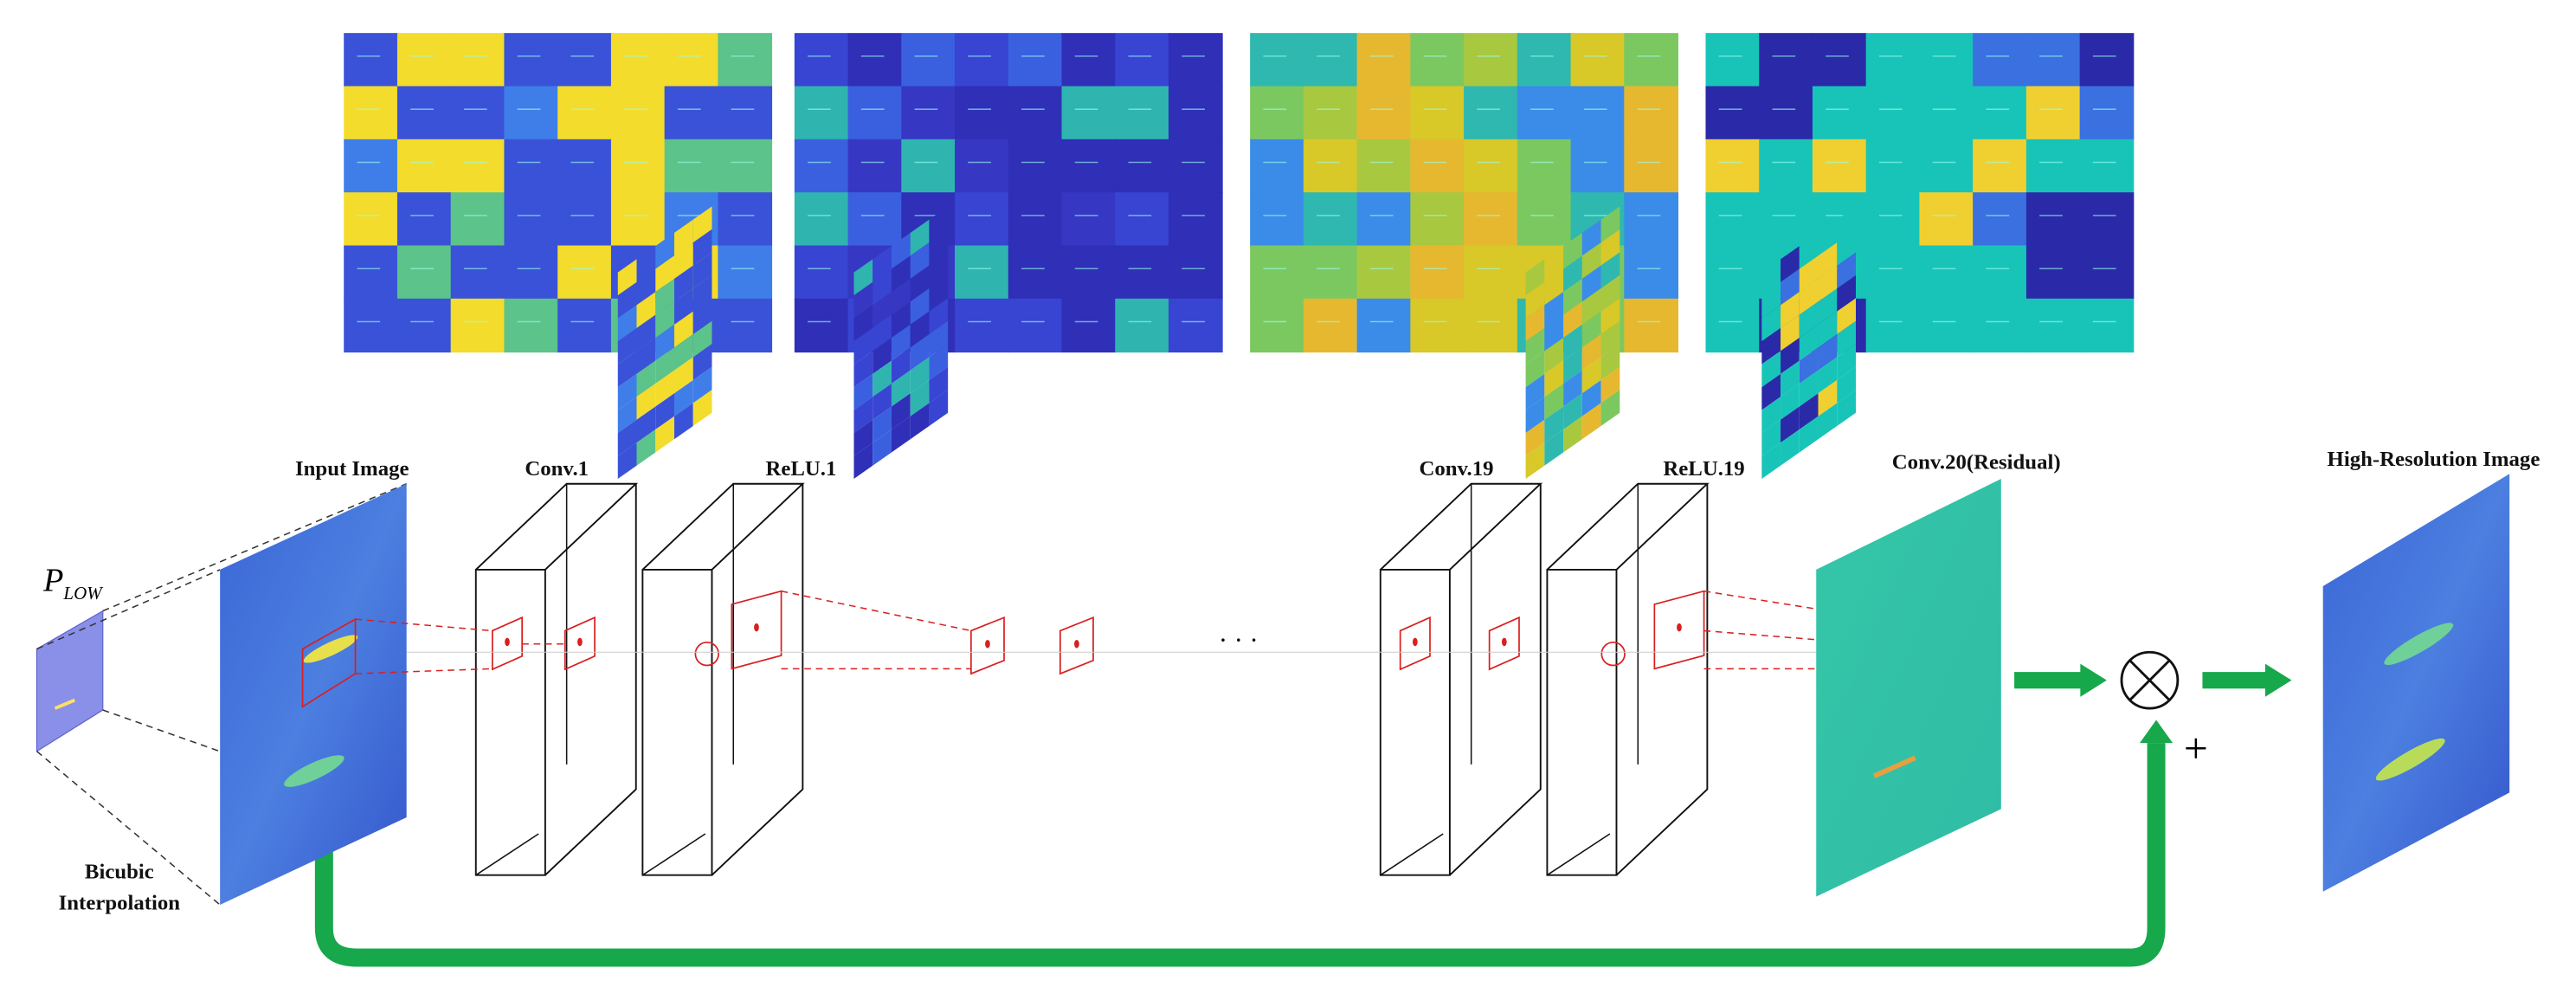 This screenshot has width=2576, height=994. What do you see at coordinates (2416, 683) in the screenshot?
I see `output-image` at bounding box center [2416, 683].